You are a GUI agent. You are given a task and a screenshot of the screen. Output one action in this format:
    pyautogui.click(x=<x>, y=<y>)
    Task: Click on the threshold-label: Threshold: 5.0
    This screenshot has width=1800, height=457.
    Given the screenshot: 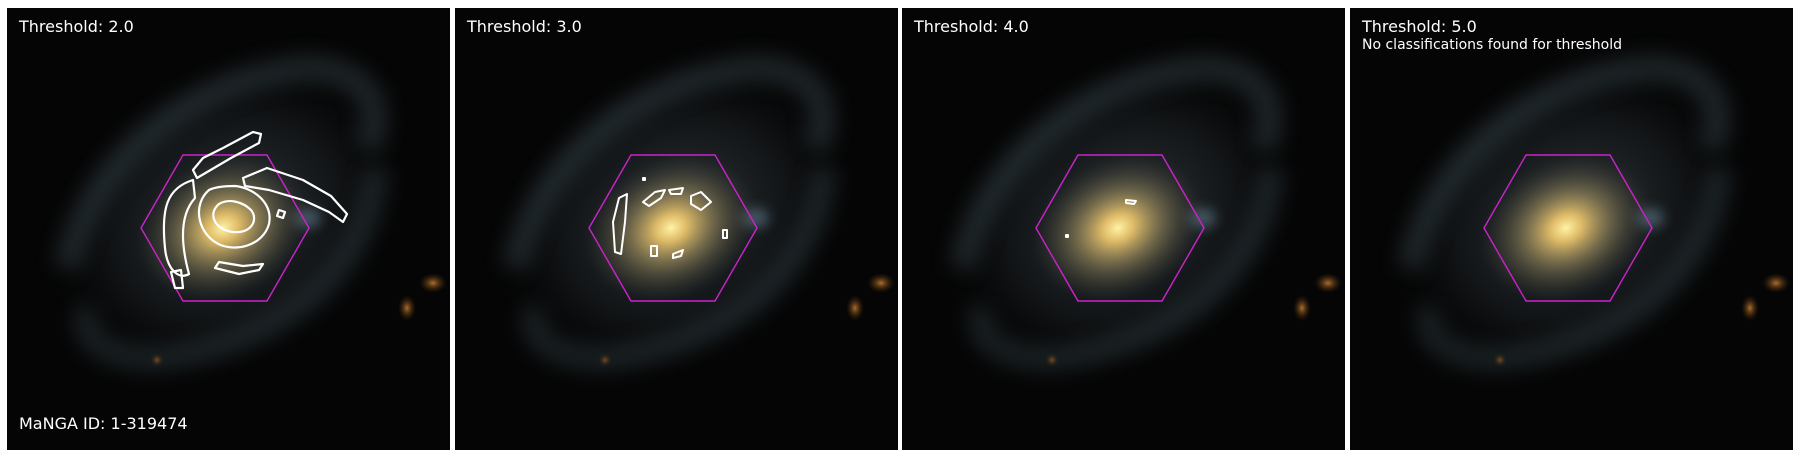 What is the action you would take?
    pyautogui.click(x=1419, y=26)
    